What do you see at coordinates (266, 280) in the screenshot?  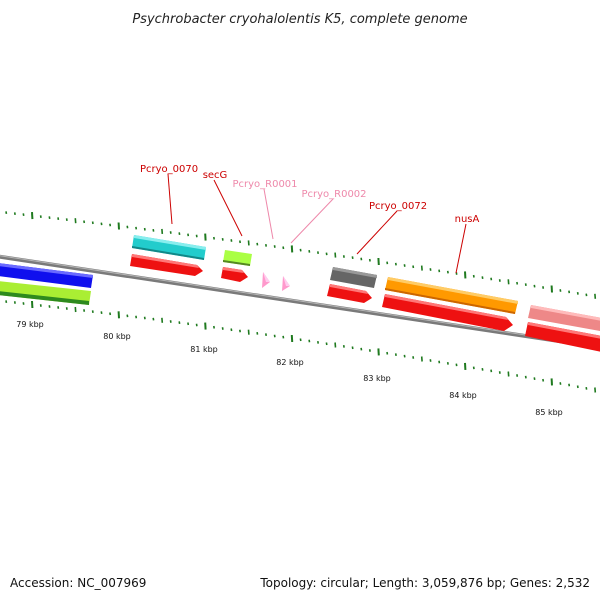 I see `rna-arrow-pcryo-r0001` at bounding box center [266, 280].